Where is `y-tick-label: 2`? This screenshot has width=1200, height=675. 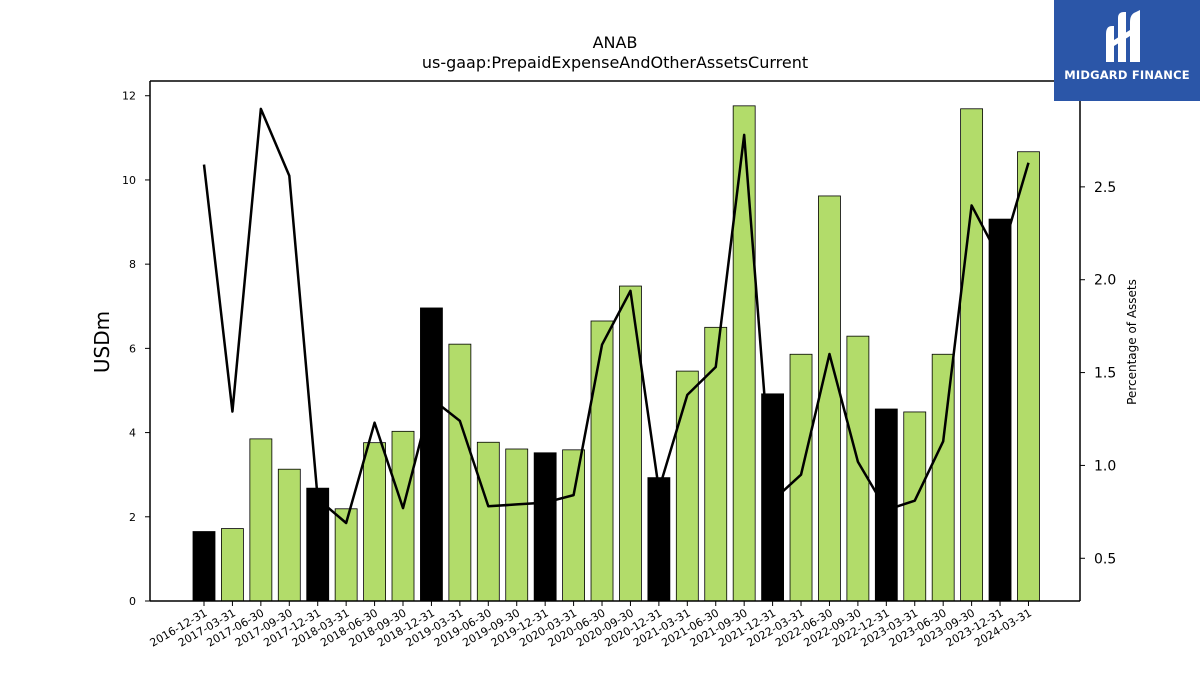
y-tick-label: 2 is located at coordinates (132, 517).